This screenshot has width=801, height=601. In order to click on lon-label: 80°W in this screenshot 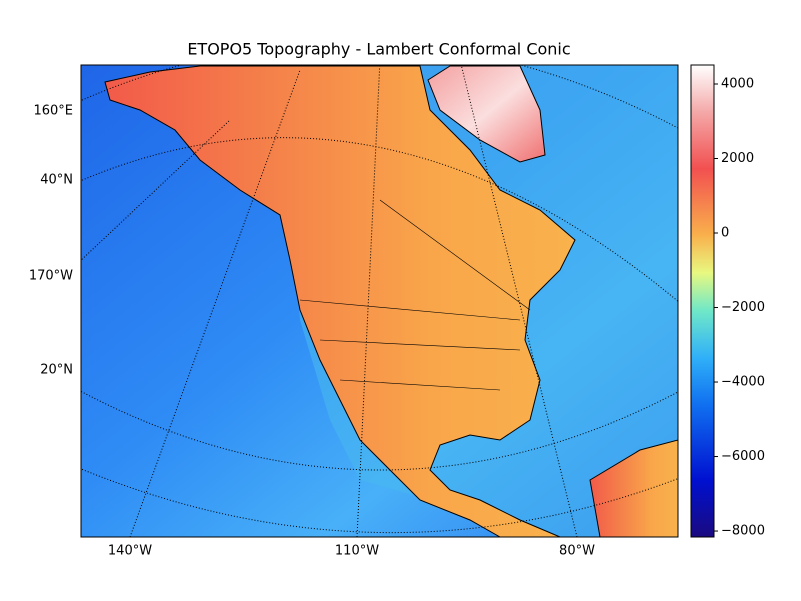, I will do `click(577, 551)`.